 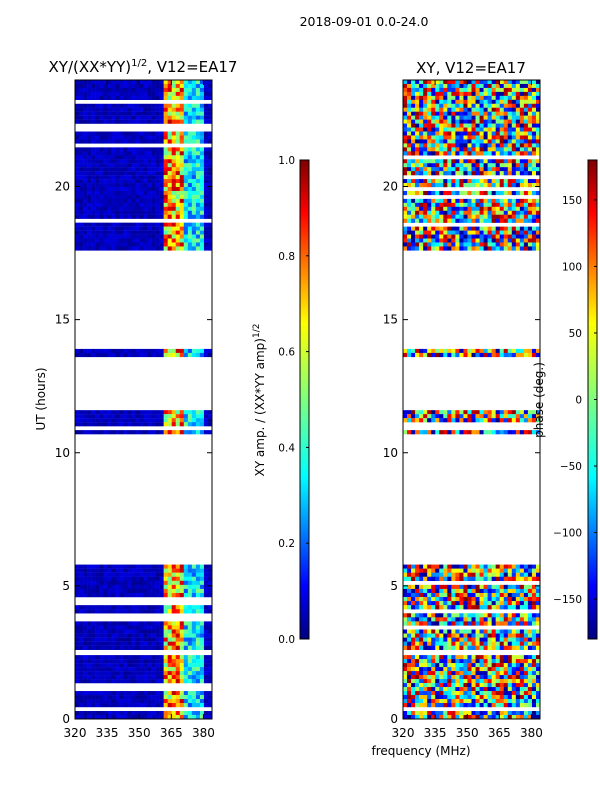 I want to click on phase-x-tick-label: 320, so click(x=403, y=733).